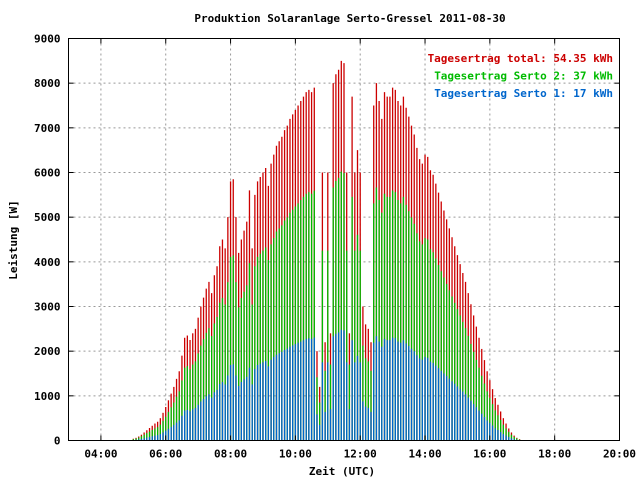 Image resolution: width=640 pixels, height=480 pixels. I want to click on x-tick-label: 04:00, so click(100, 454).